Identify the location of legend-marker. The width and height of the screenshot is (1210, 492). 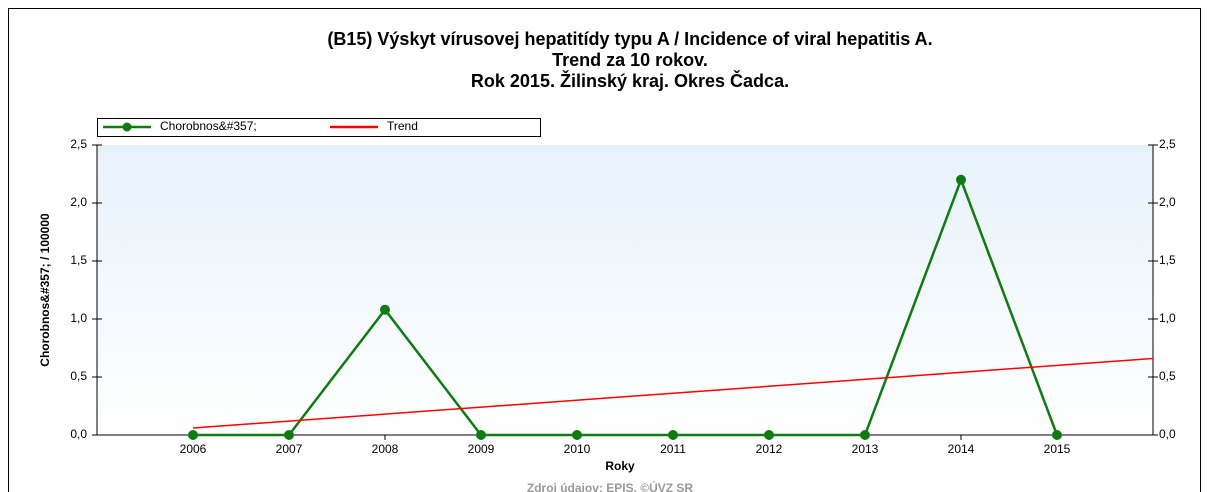
(127, 127).